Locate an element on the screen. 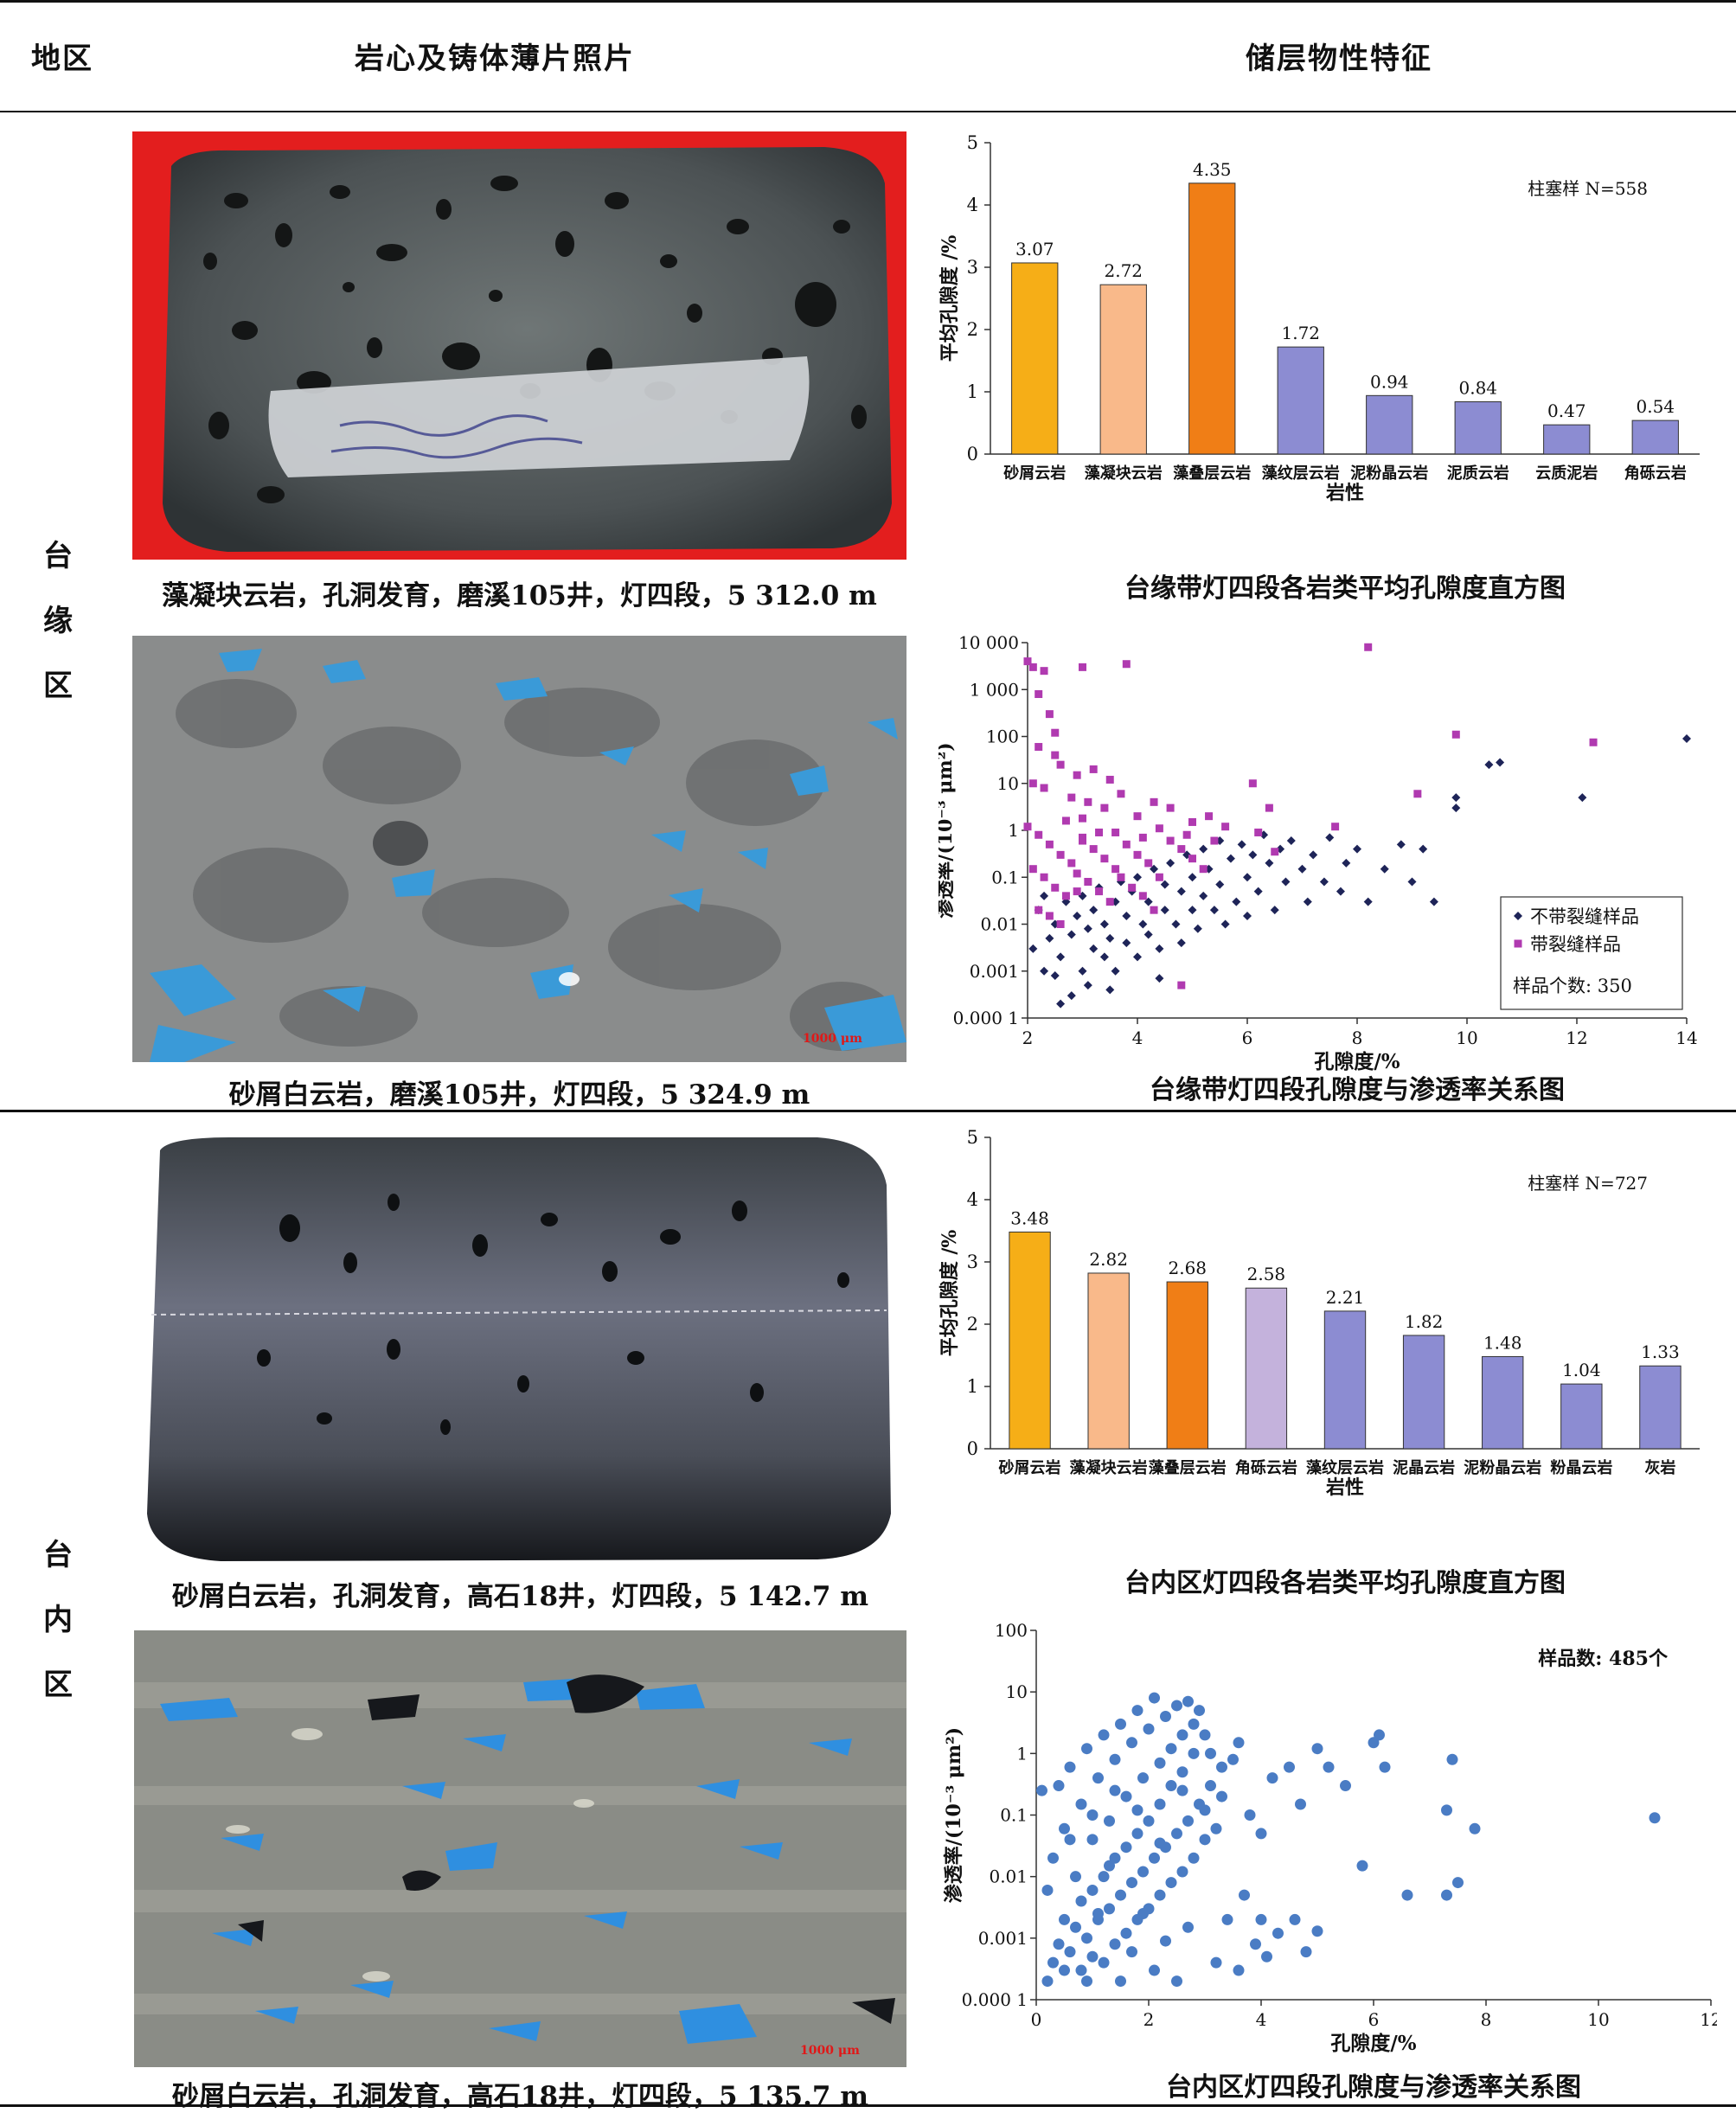 The image size is (1736, 2113). bar-value-label: 0.94 is located at coordinates (1389, 382).